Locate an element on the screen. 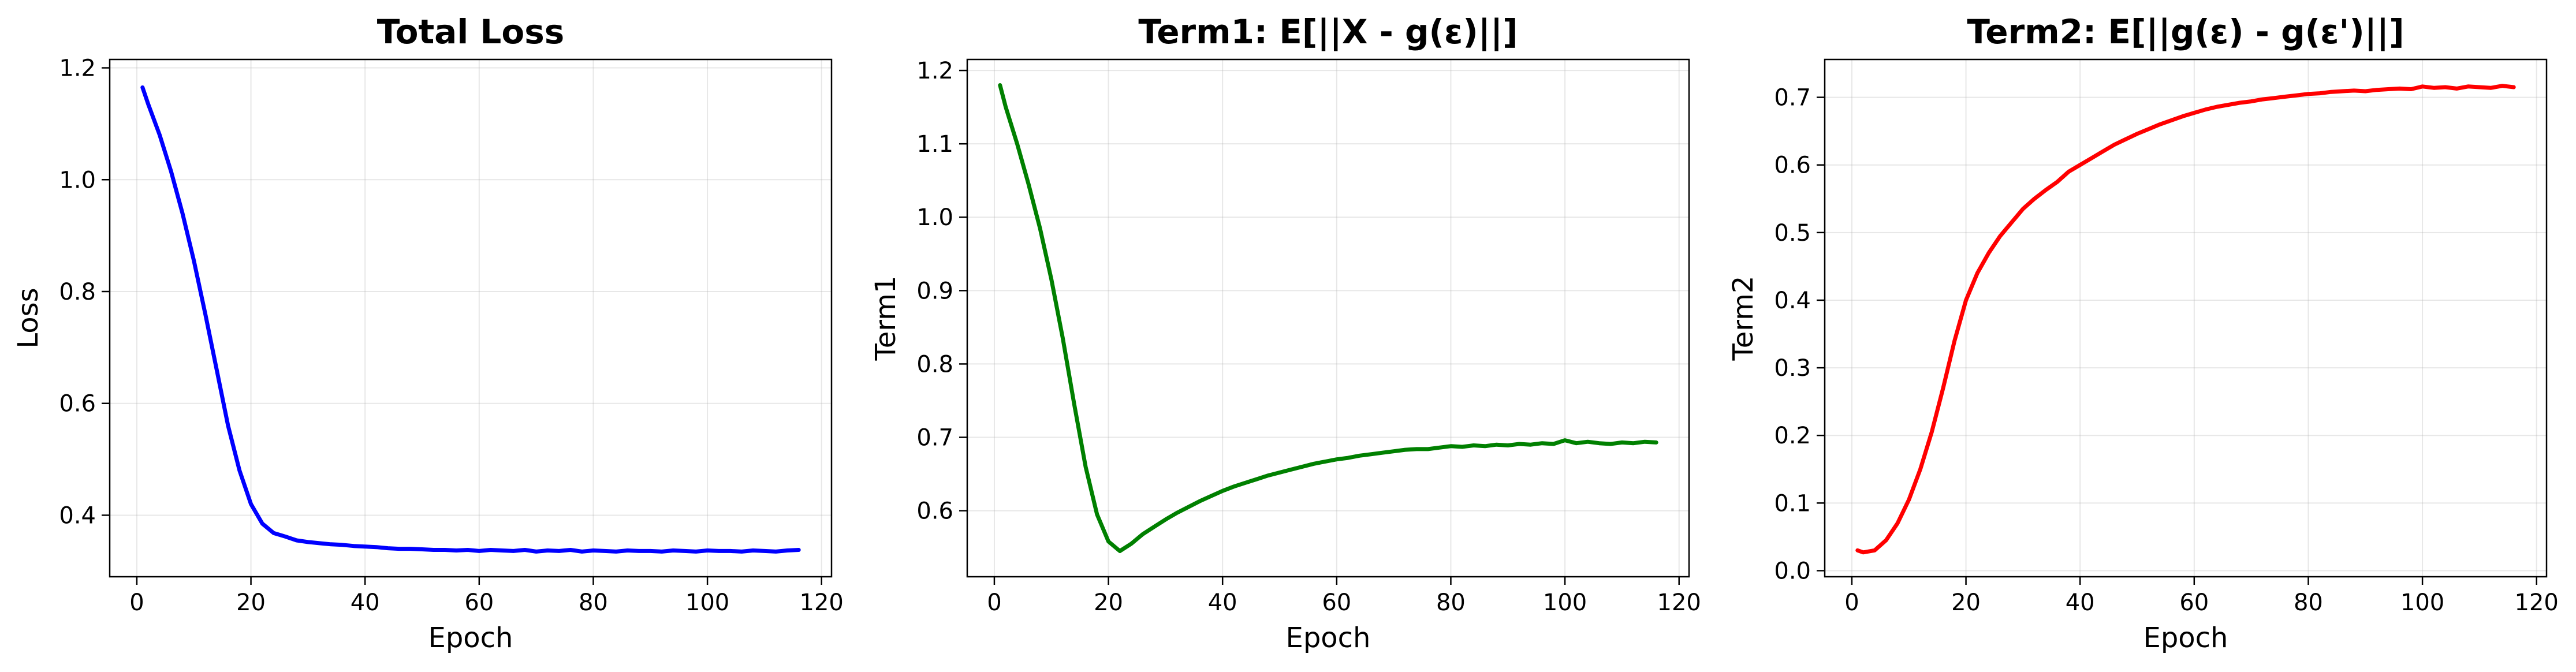 The width and height of the screenshot is (2576, 672). y-tick-label: 0.0 is located at coordinates (1792, 571).